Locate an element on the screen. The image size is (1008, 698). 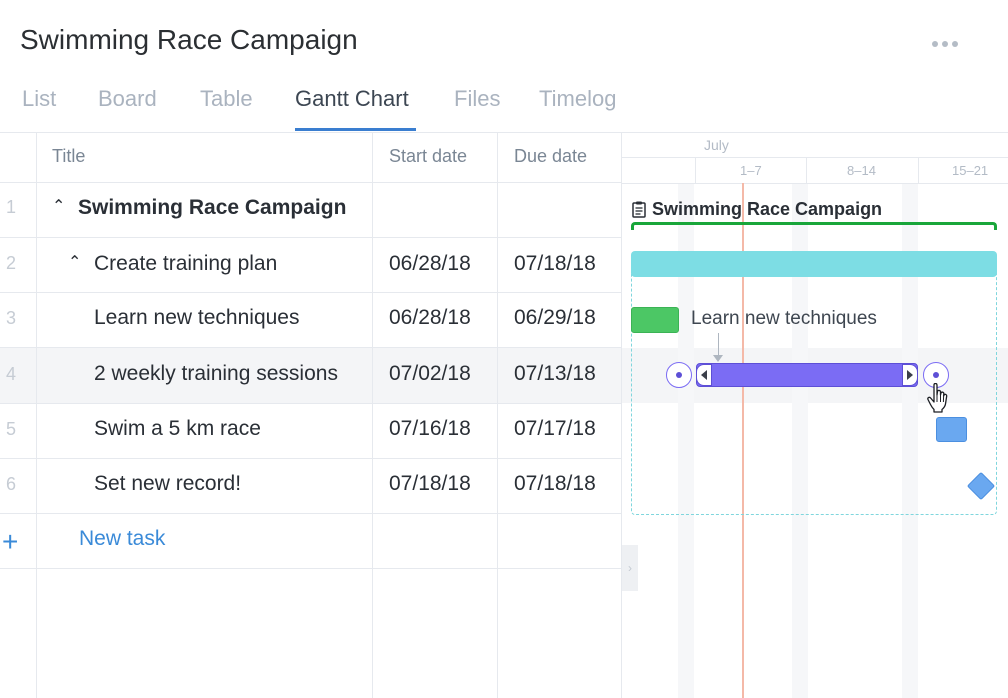
row-number: 3 is located at coordinates (11, 318).